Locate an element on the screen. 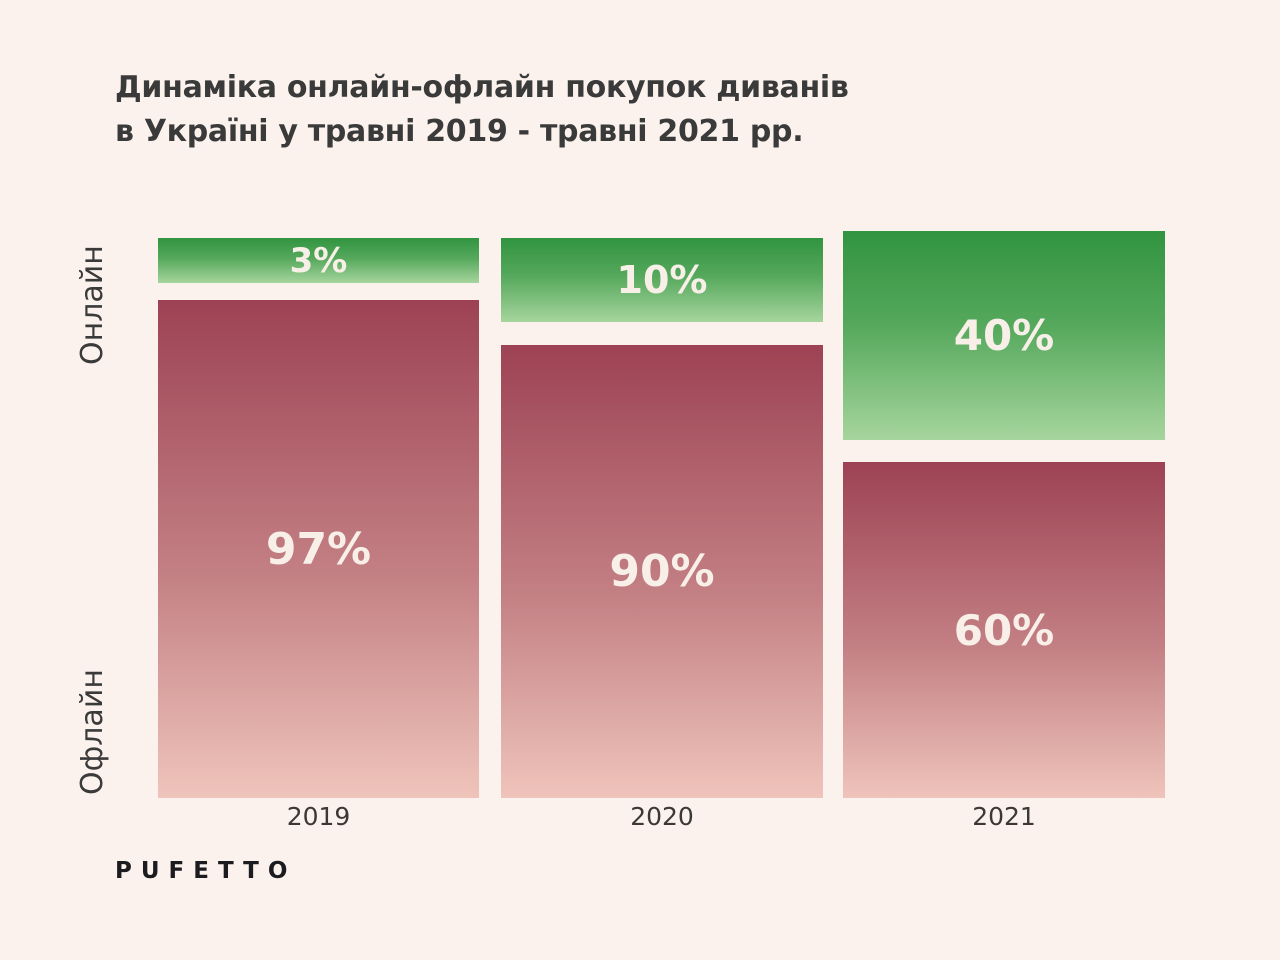 The image size is (1280, 960). bar-offline-2019: 97% is located at coordinates (318, 549).